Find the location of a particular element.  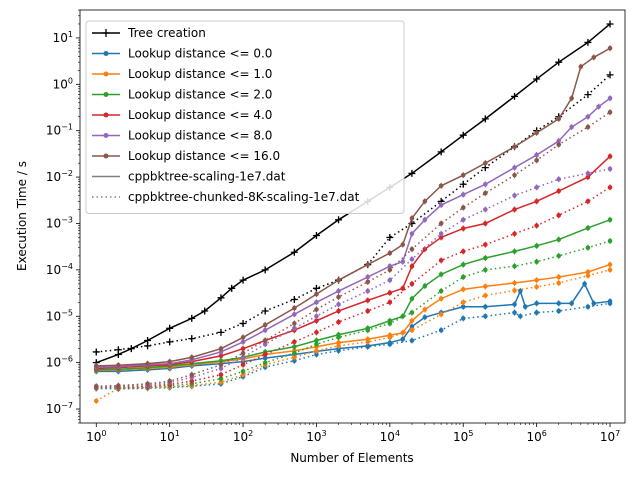

legend-label: Lookup distance <= 2.0 is located at coordinates (200, 95).